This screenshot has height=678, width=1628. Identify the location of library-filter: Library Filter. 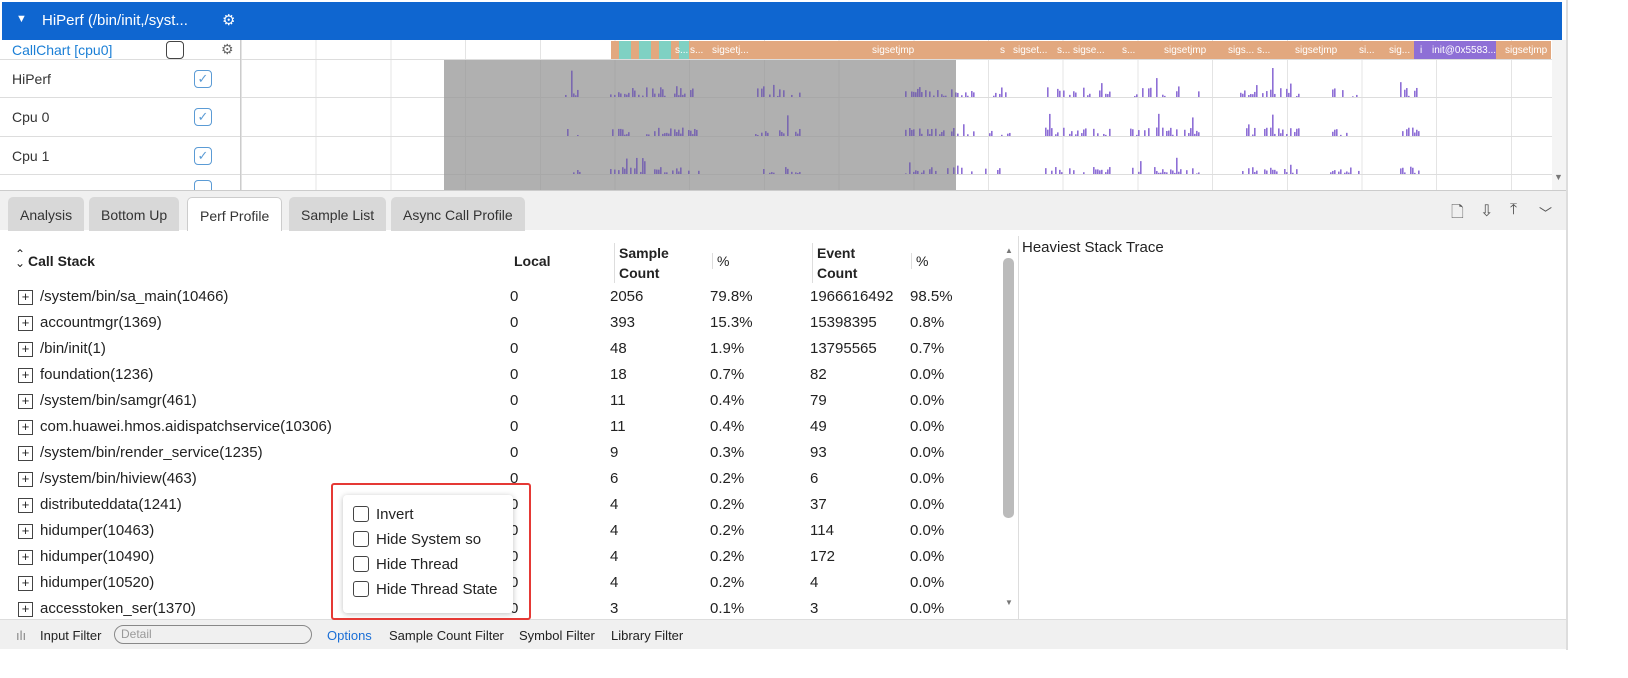
(647, 635).